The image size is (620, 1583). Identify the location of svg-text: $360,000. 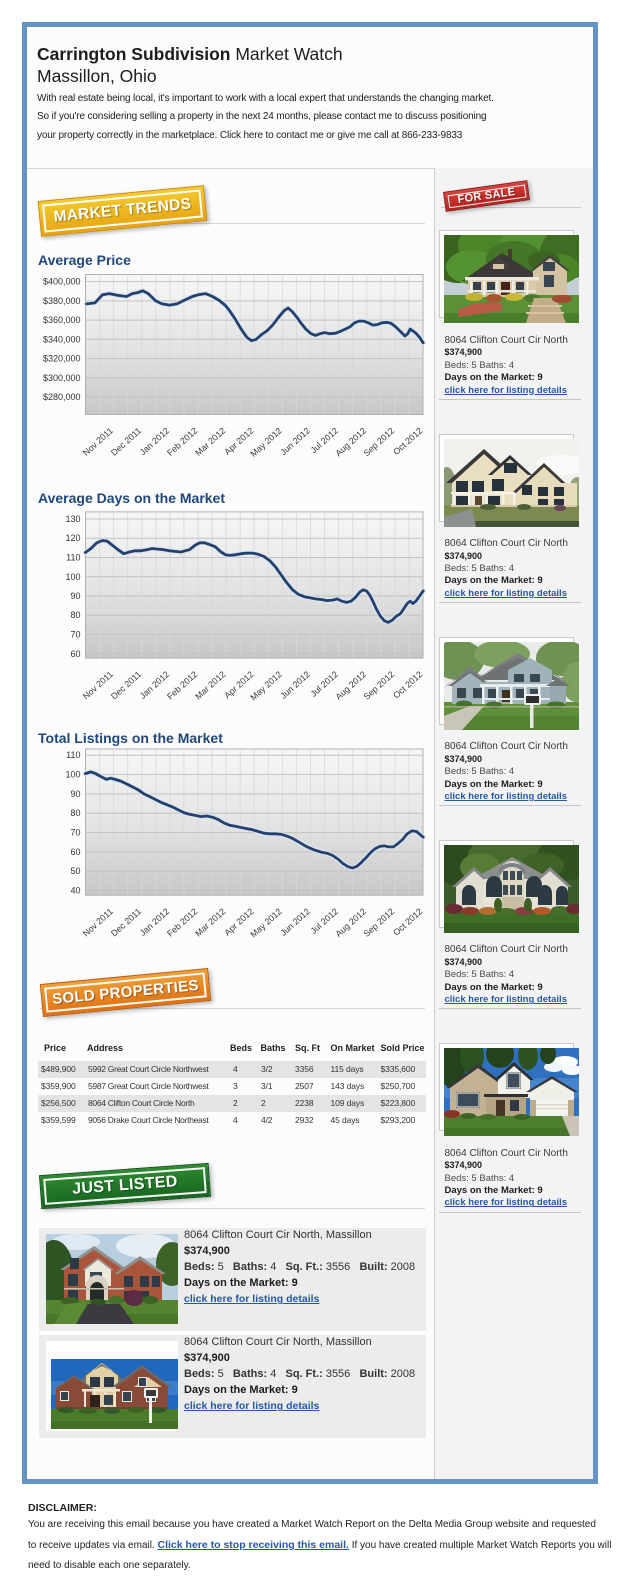
(62, 320).